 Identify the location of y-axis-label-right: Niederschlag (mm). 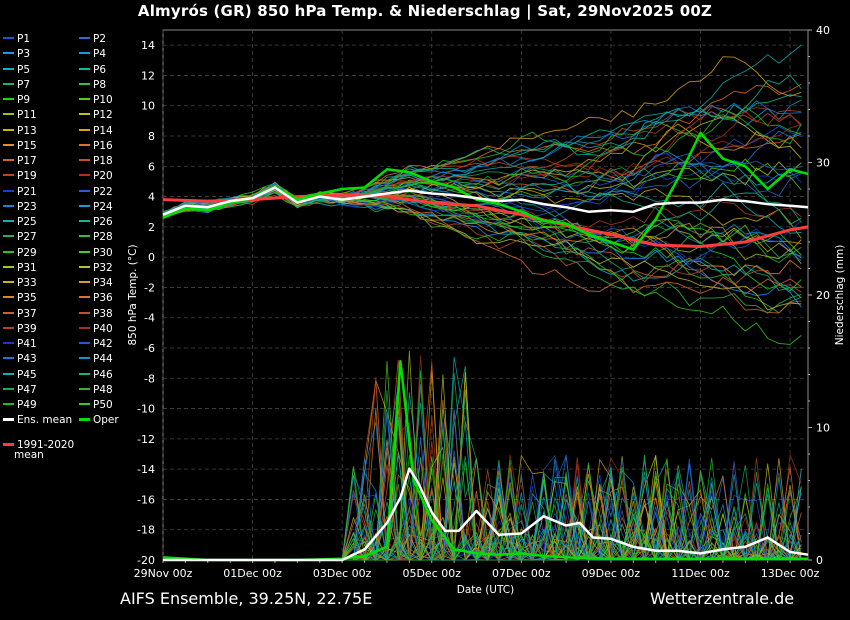
(840, 295).